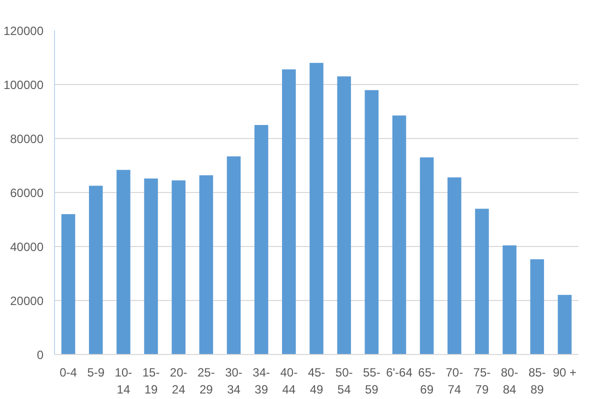  Describe the element at coordinates (509, 381) in the screenshot. I see `x-tick-label: 80- 84` at that location.